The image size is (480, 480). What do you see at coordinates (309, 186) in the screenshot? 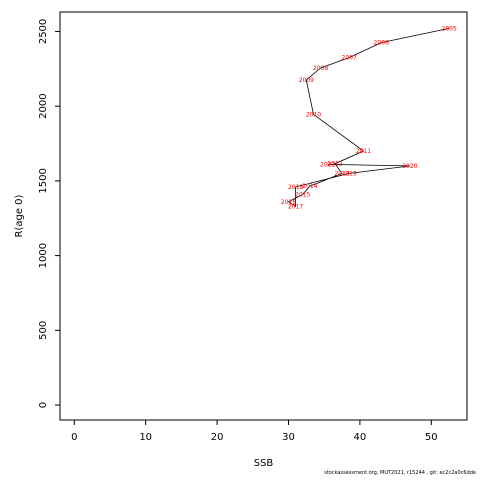
I see `year-label-2014: 2014` at bounding box center [309, 186].